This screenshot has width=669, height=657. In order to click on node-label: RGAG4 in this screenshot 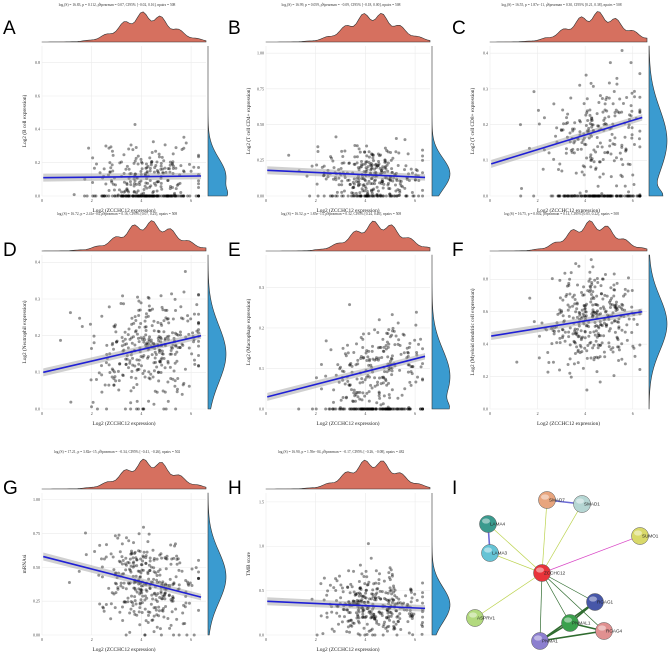, I will do `click(614, 631)`.